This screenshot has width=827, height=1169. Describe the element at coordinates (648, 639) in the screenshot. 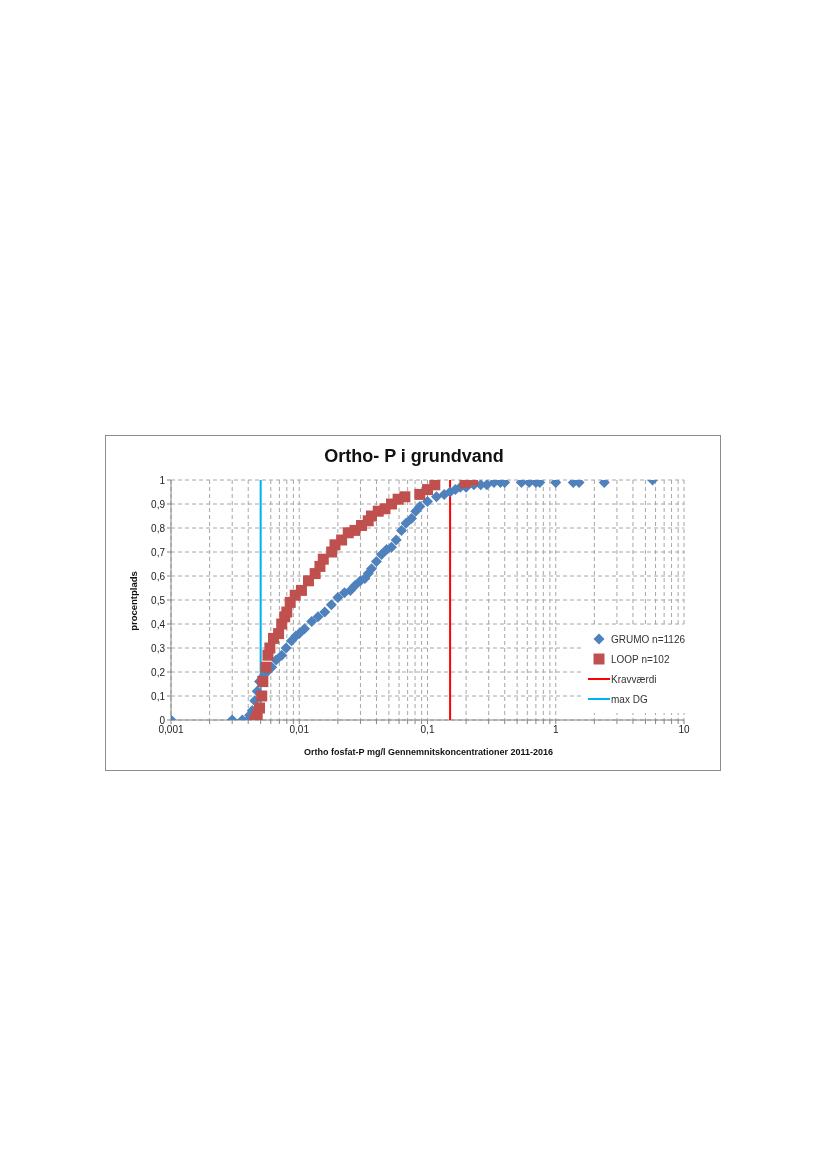

I see `legend-label: GRUMO n=1126` at that location.